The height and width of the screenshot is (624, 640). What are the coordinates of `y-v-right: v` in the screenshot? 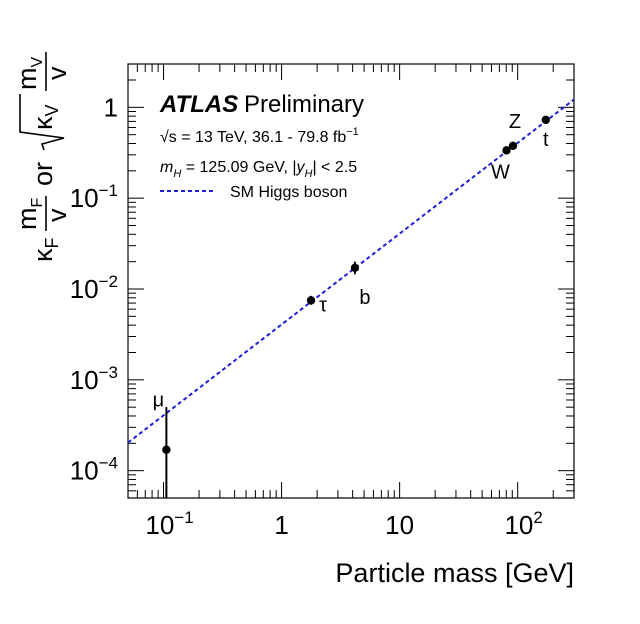 It's located at (57, 73).